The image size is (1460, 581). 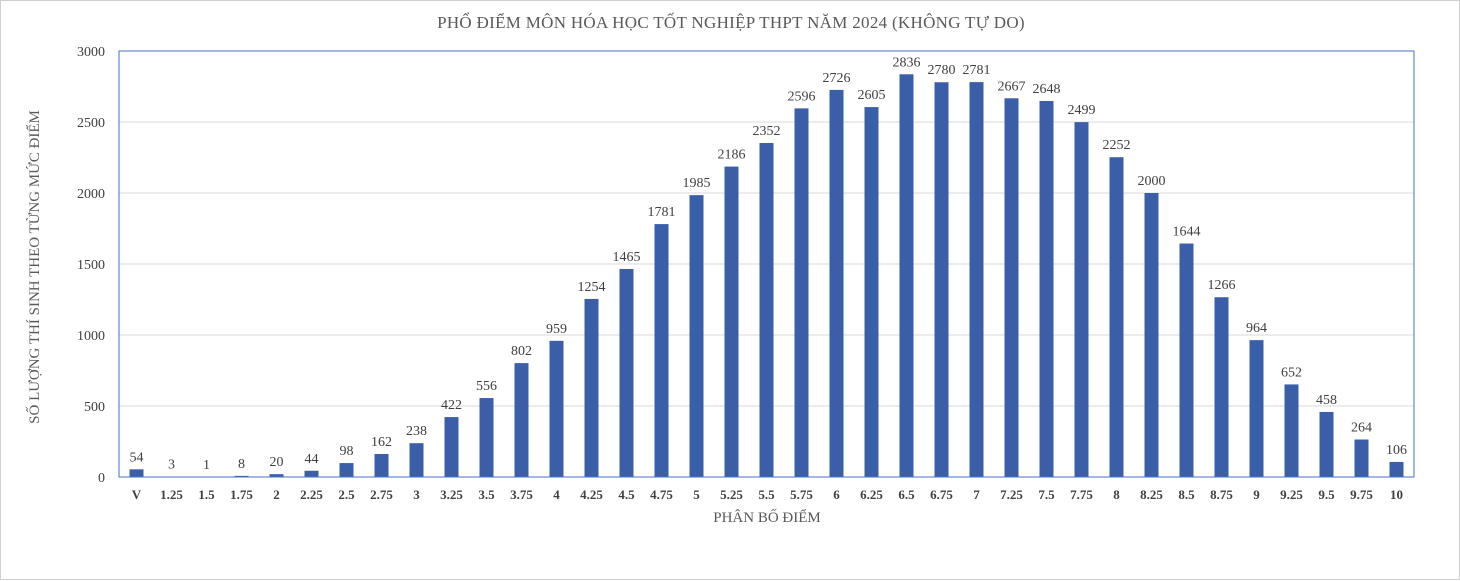 I want to click on data-label: 1985, so click(x=697, y=183).